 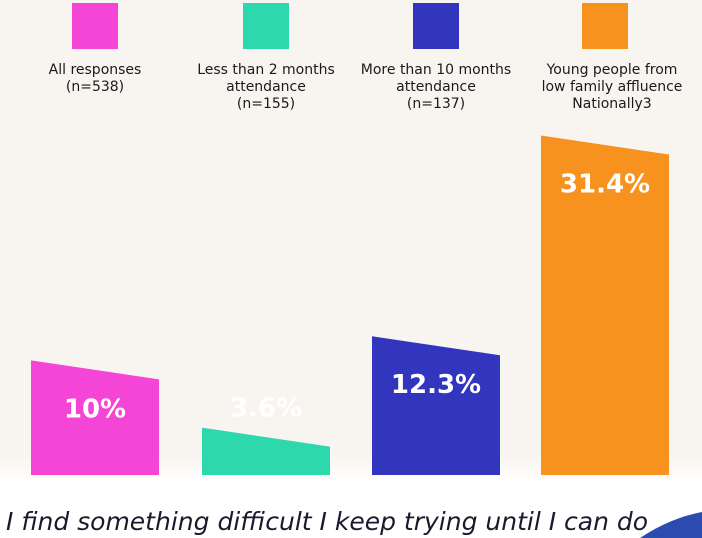 I want to click on legend-label: More than 10 months, so click(x=436, y=70).